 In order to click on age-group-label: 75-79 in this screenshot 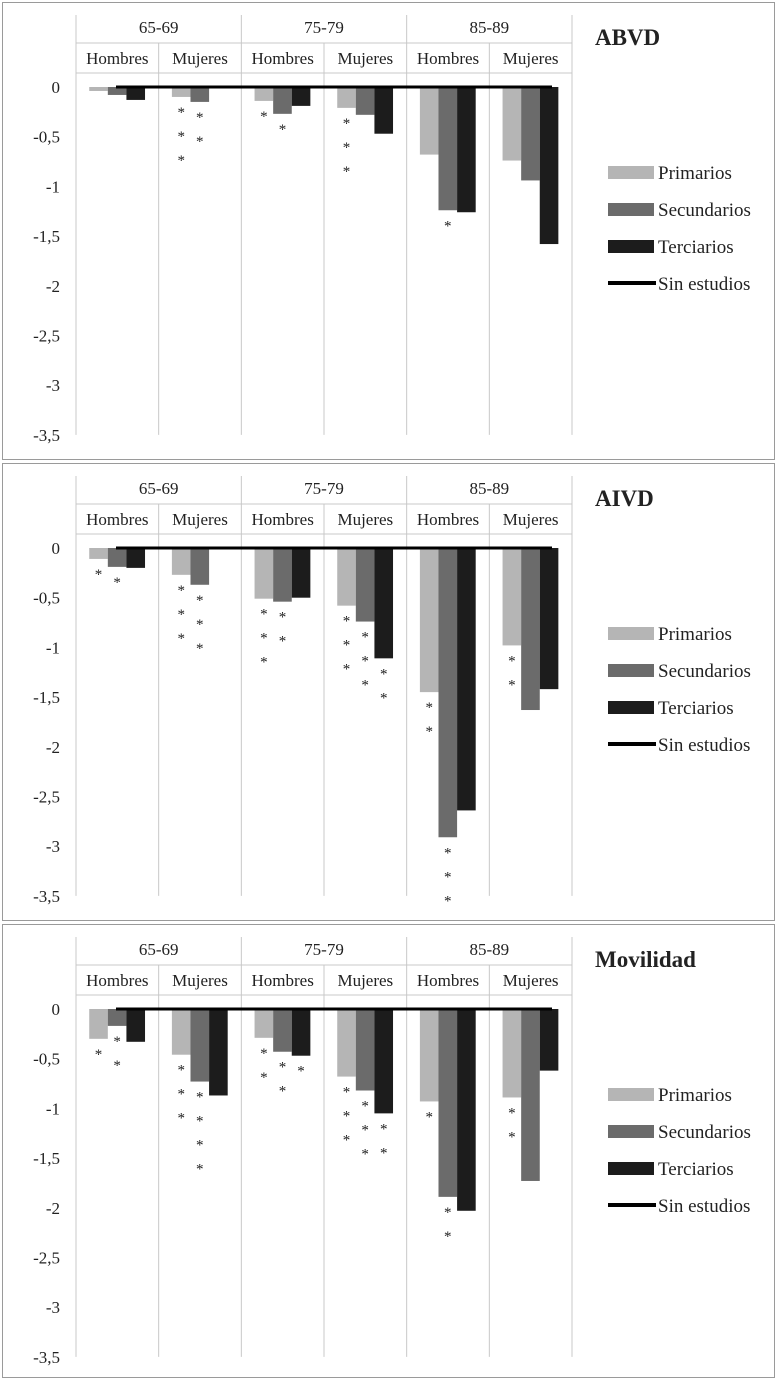, I will do `click(324, 949)`.